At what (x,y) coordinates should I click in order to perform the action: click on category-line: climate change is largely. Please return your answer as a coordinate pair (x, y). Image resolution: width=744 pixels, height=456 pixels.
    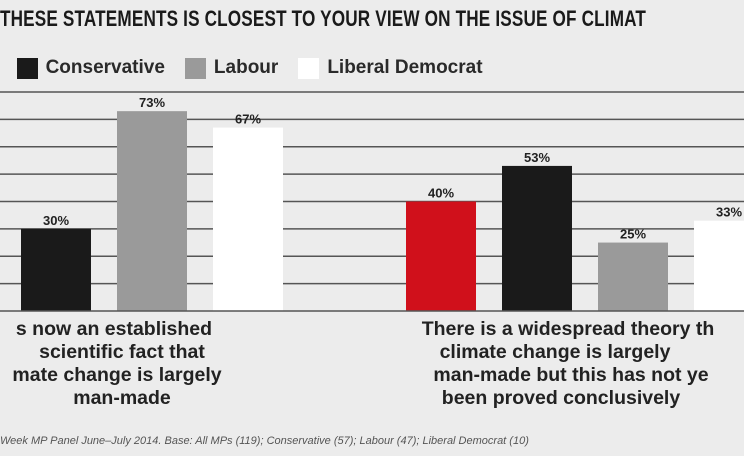
    Looking at the image, I should click on (555, 352).